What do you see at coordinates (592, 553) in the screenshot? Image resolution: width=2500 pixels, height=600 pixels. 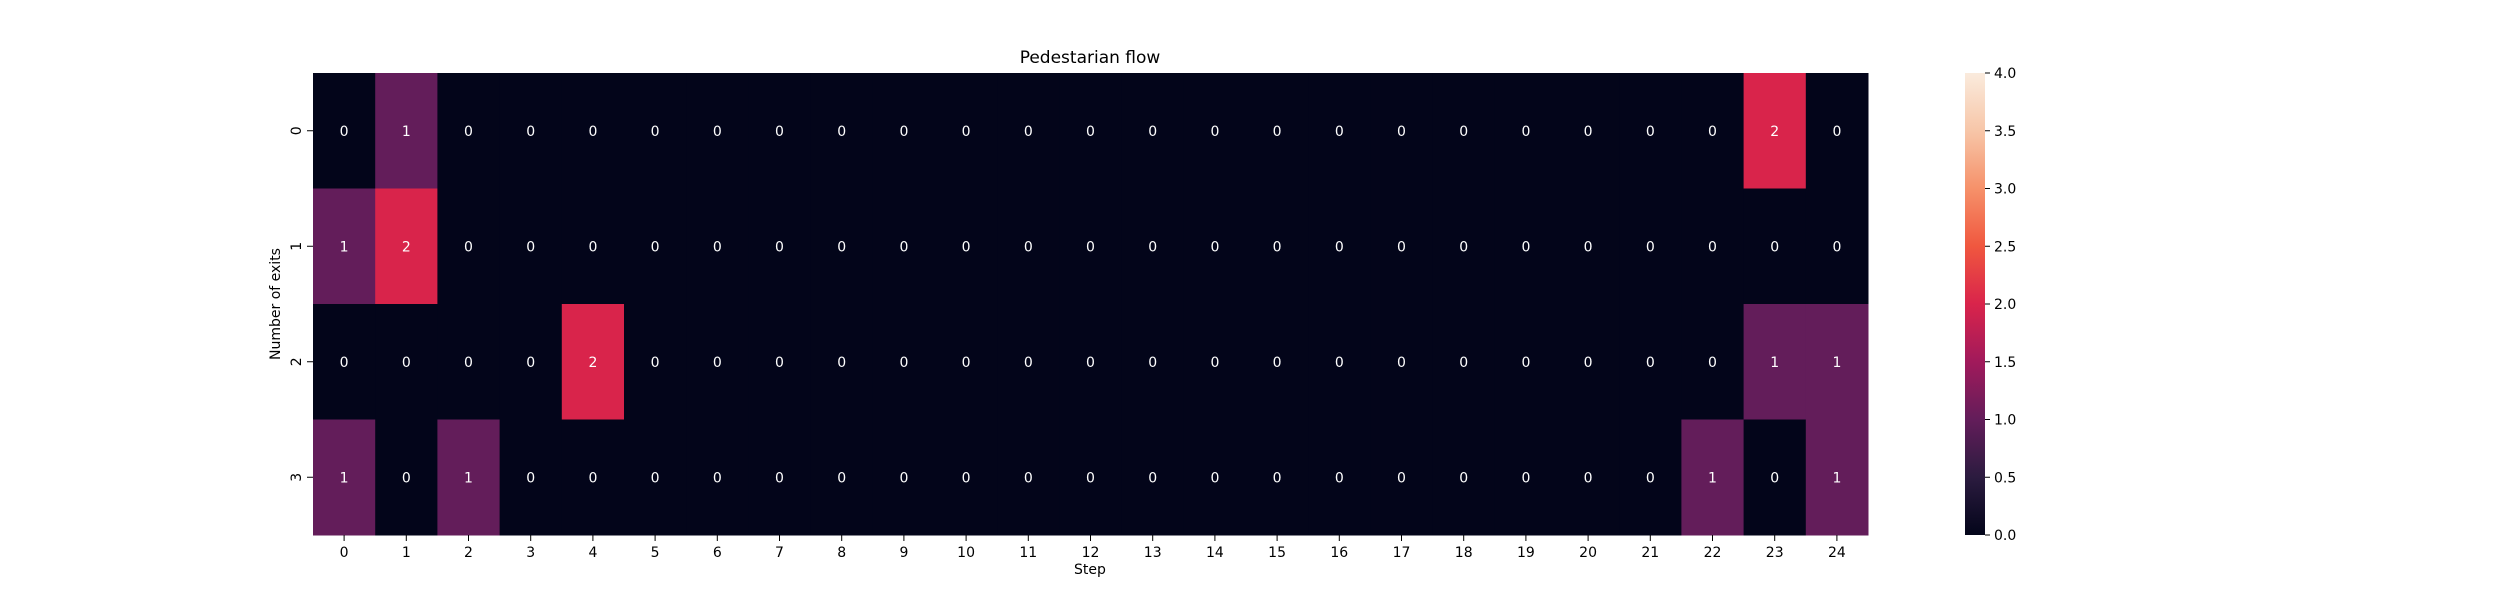 I see `x-tick-label: 4` at bounding box center [592, 553].